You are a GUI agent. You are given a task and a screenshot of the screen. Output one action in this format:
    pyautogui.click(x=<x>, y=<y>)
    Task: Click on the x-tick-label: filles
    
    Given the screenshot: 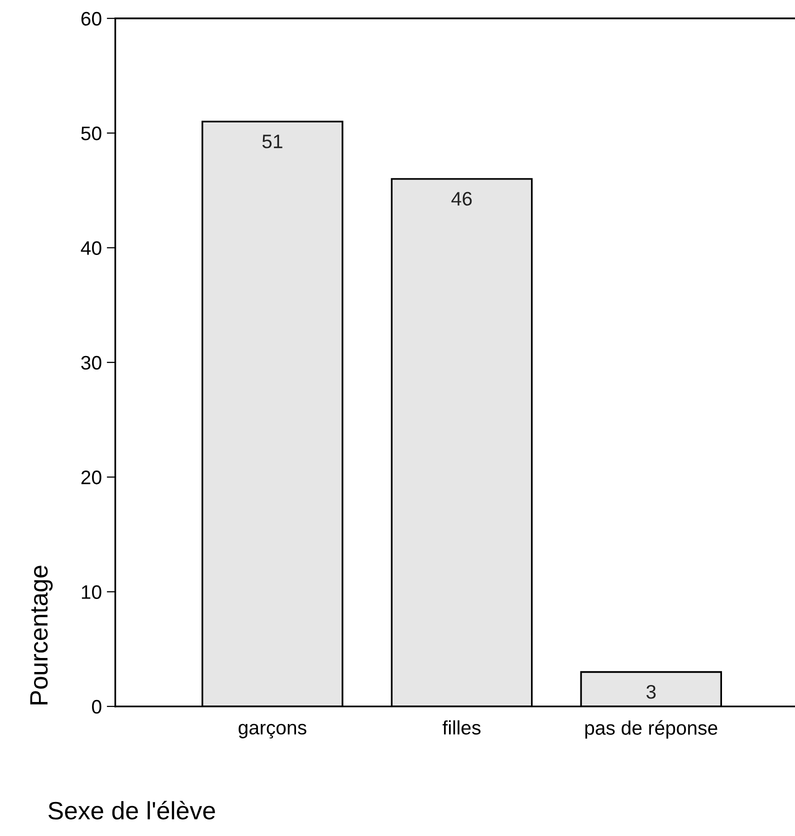 What is the action you would take?
    pyautogui.click(x=461, y=727)
    